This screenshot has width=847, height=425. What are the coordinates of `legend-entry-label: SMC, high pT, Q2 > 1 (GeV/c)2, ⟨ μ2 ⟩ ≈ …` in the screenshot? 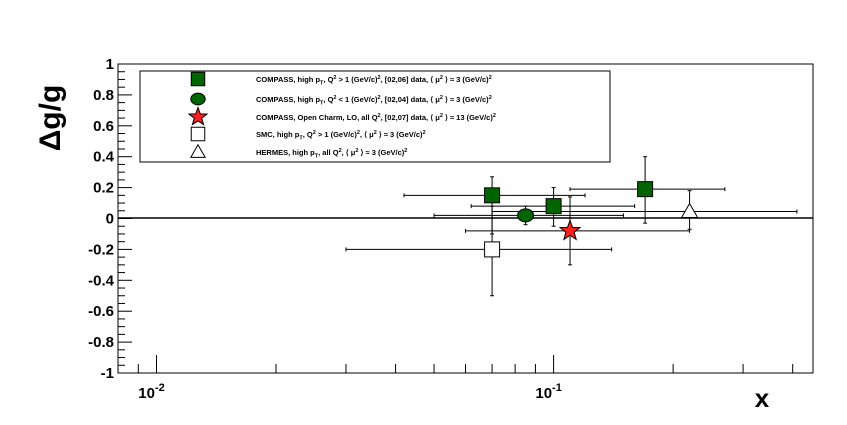 It's located at (341, 136).